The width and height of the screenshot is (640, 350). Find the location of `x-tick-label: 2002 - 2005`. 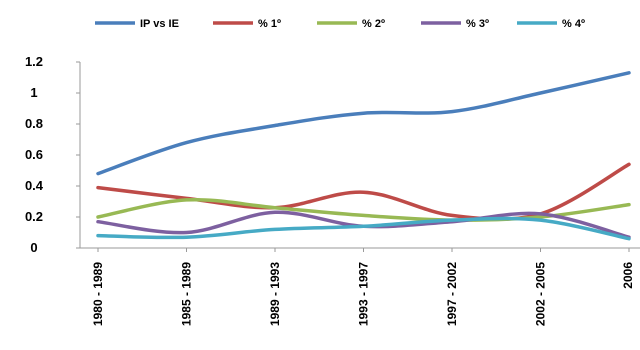

x-tick-label: 2002 - 2005 is located at coordinates (541, 294).